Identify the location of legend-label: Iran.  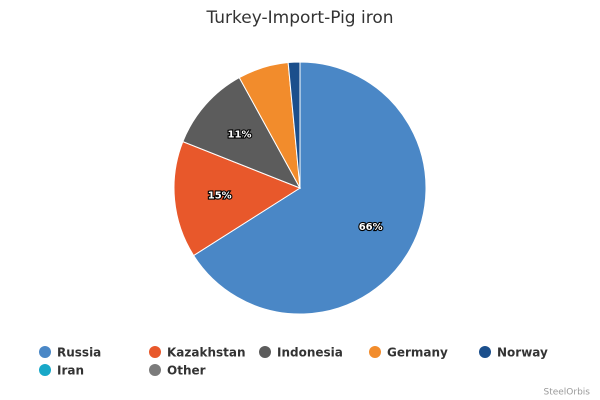
(70, 371).